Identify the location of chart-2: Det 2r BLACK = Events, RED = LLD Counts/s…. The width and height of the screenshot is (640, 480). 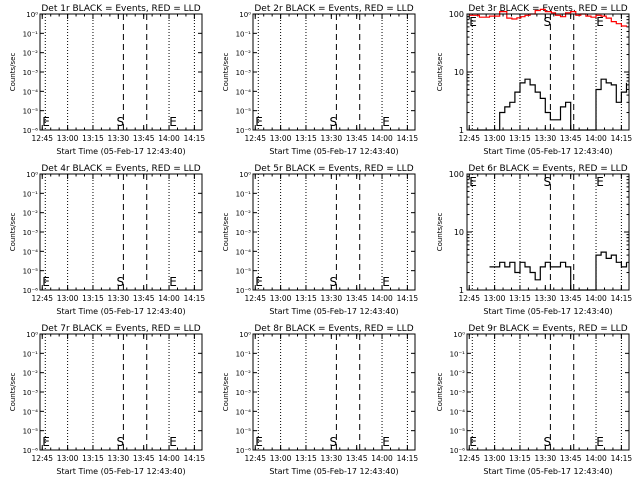
(320, 80).